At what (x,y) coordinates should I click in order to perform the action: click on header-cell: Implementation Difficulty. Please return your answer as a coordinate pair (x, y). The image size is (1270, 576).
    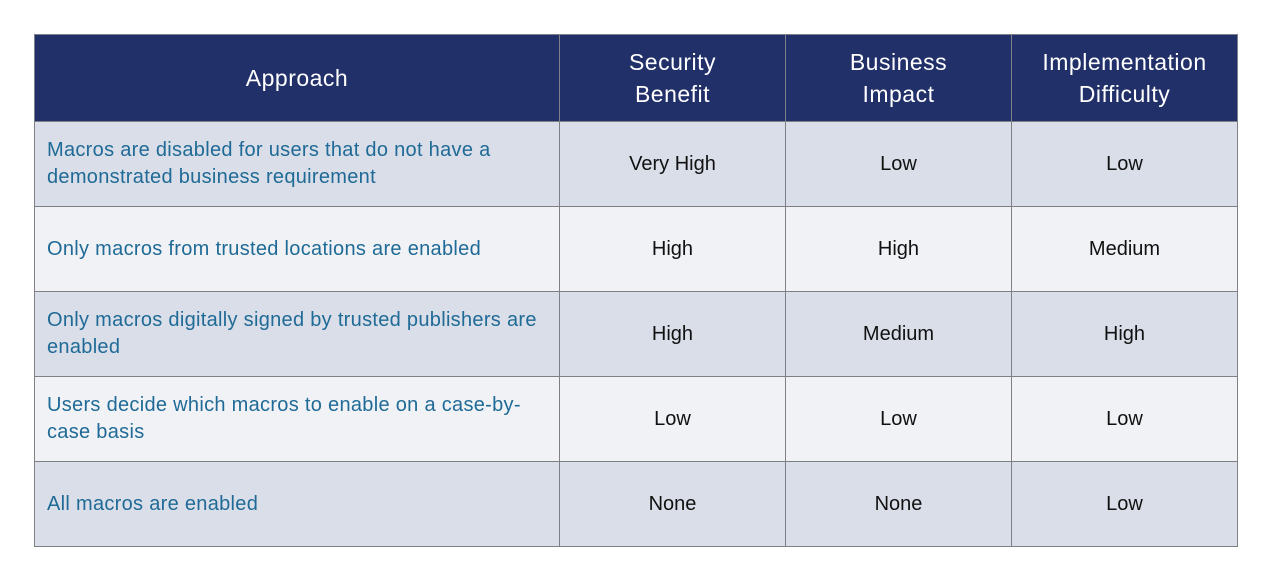
    Looking at the image, I should click on (1124, 78).